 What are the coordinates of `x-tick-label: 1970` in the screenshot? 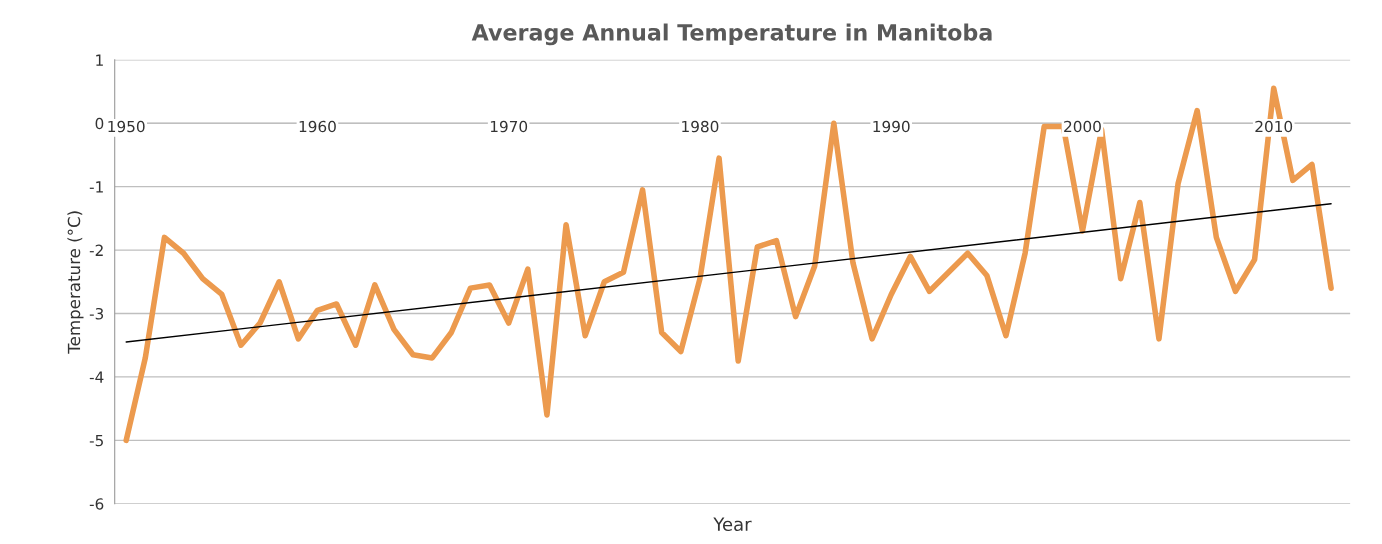 It's located at (509, 126).